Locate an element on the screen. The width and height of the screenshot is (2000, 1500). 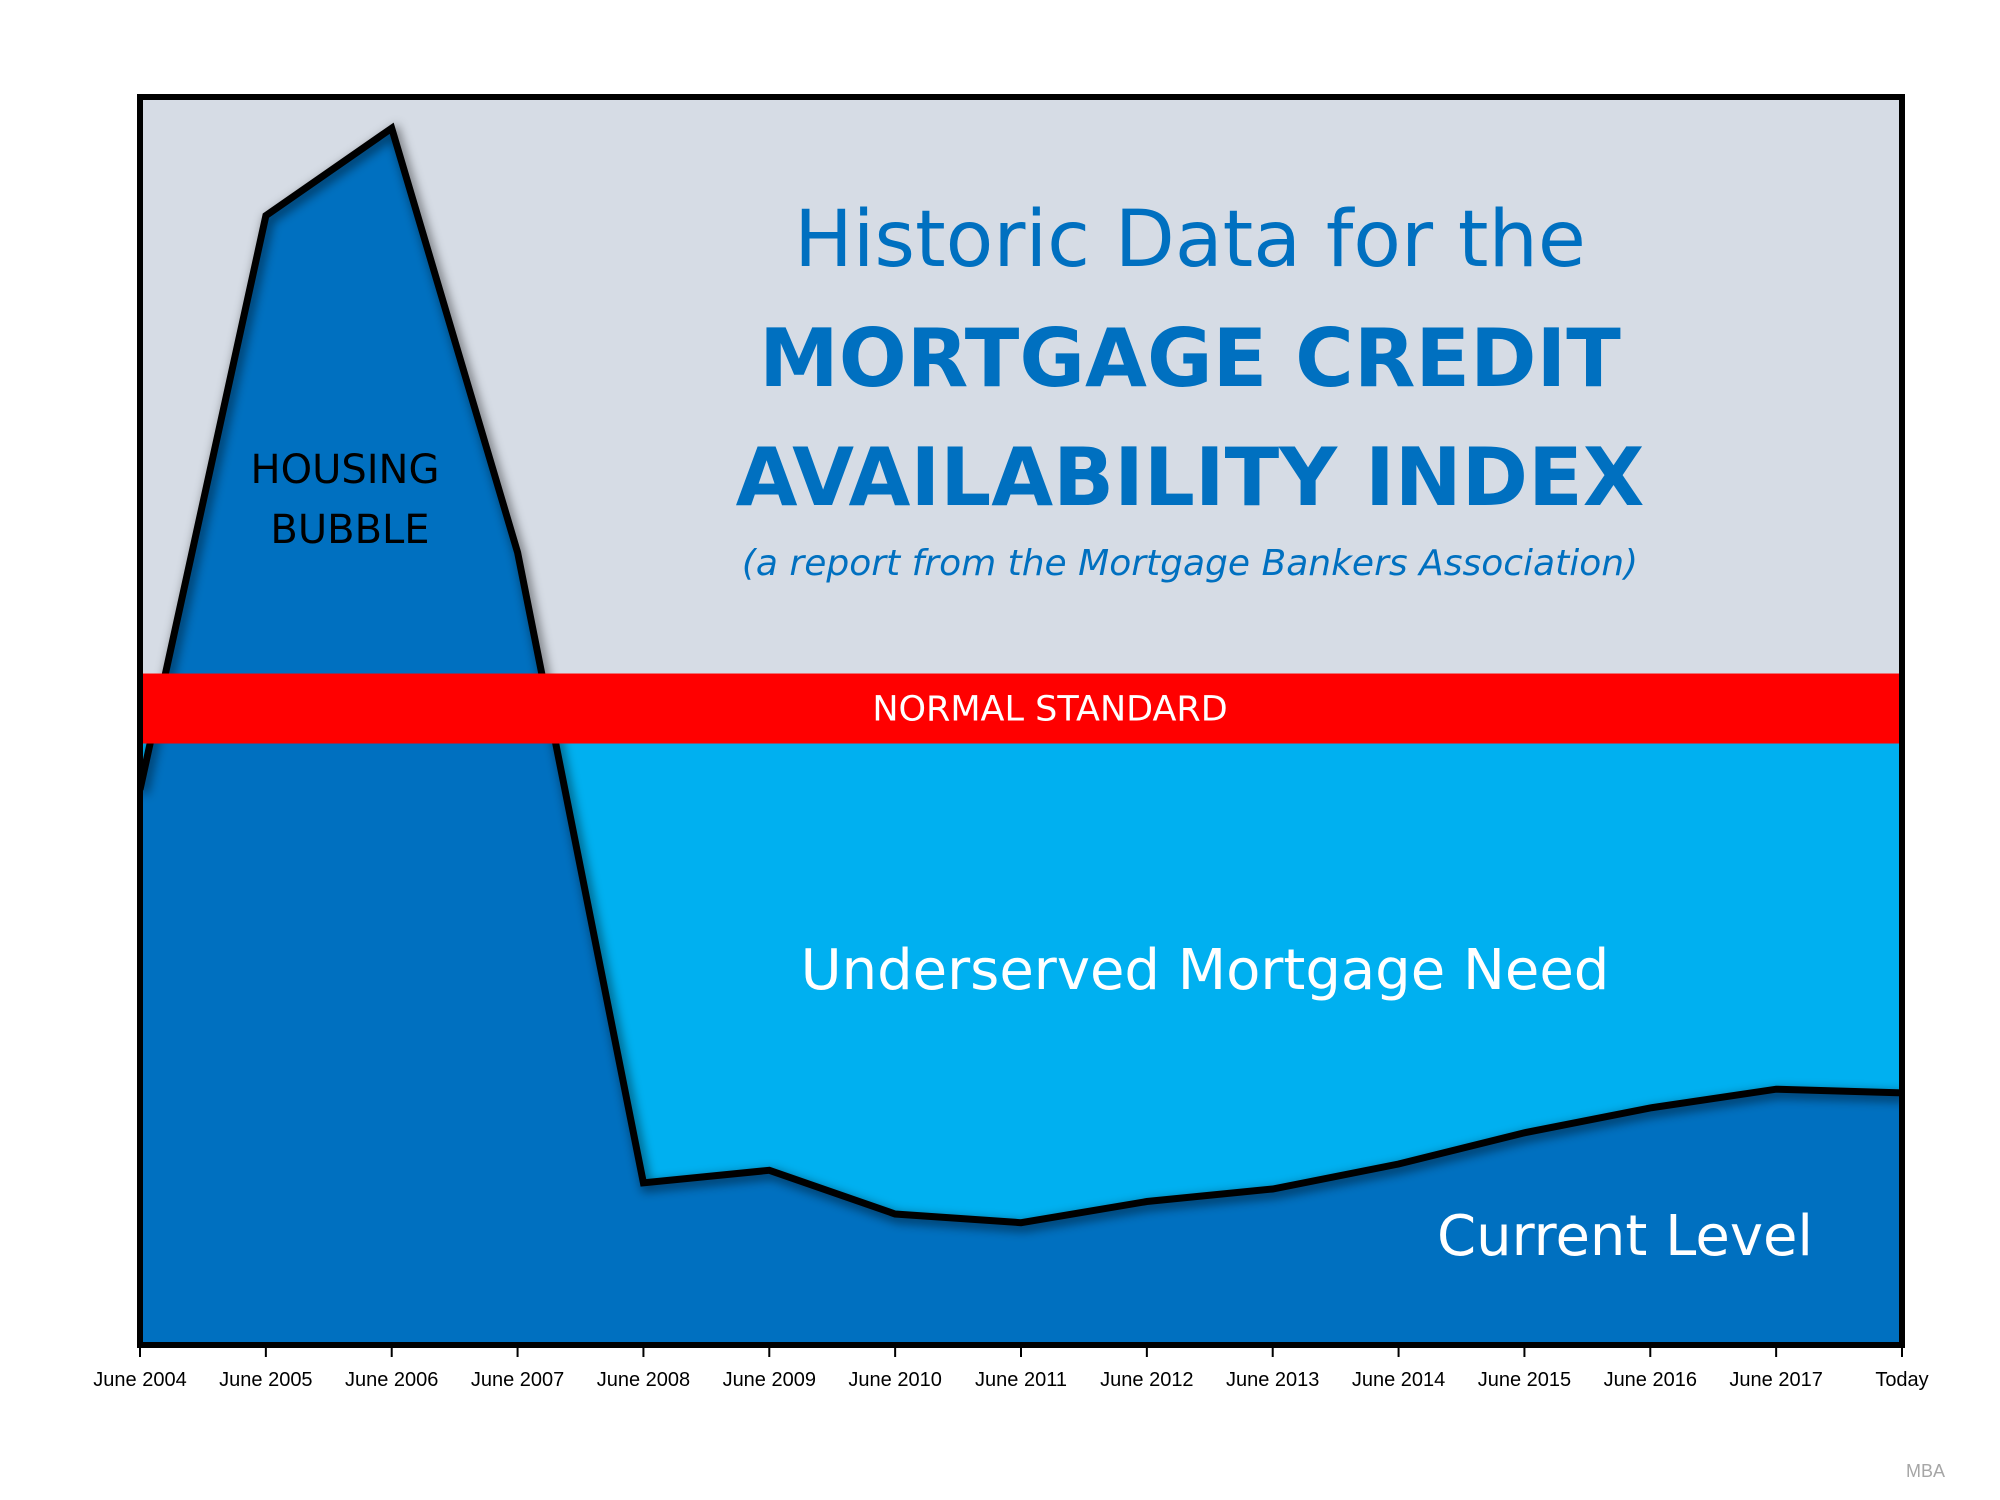
x-tick-label-0: June 2004 is located at coordinates (139, 1380).